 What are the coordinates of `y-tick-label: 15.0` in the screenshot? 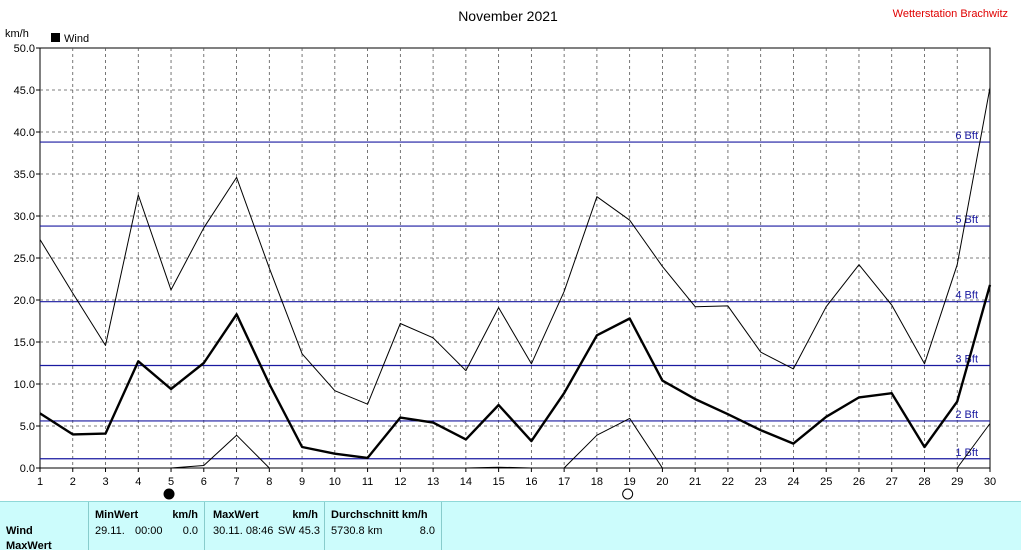 It's located at (24, 343).